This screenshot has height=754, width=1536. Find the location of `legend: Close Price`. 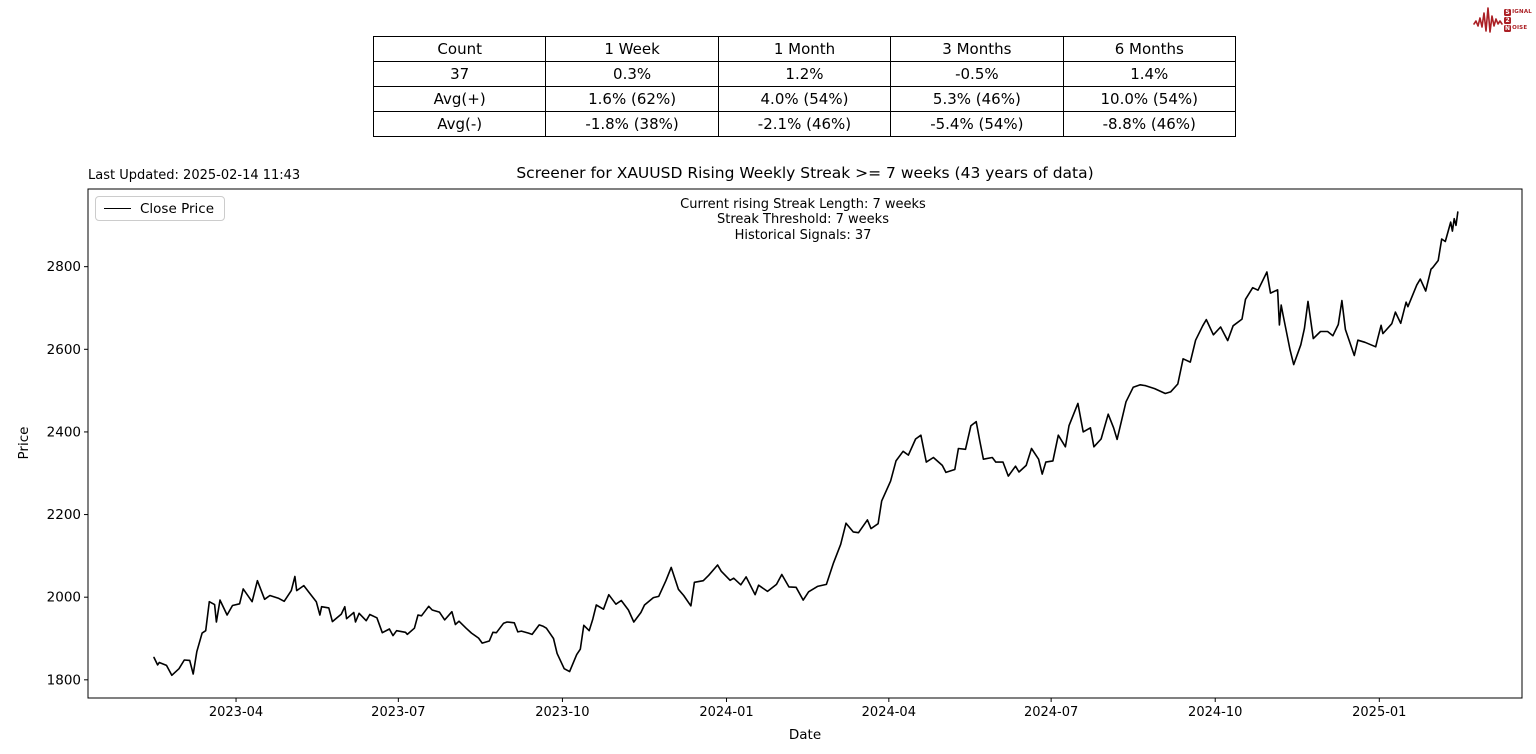

legend: Close Price is located at coordinates (160, 208).